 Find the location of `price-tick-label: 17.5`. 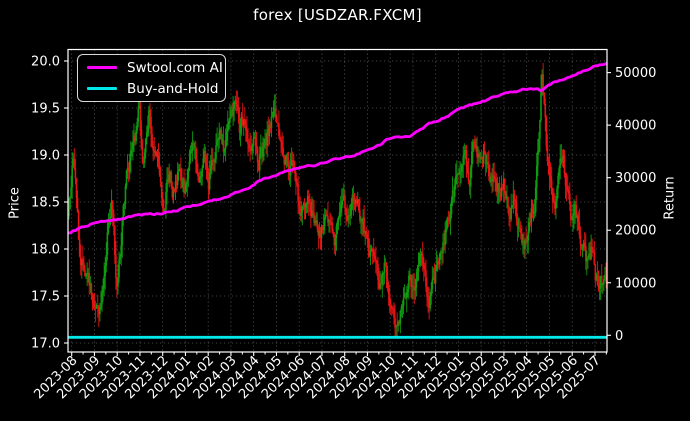

price-tick-label: 17.5 is located at coordinates (45, 297).